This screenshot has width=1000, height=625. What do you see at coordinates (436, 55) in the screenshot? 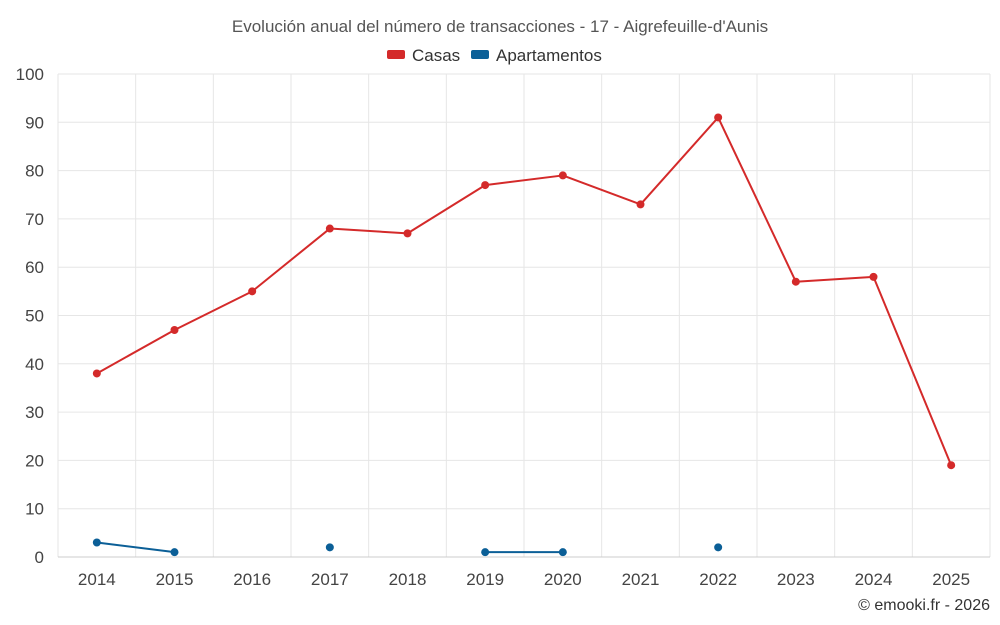
I see `legend-label-casas: Casas` at bounding box center [436, 55].